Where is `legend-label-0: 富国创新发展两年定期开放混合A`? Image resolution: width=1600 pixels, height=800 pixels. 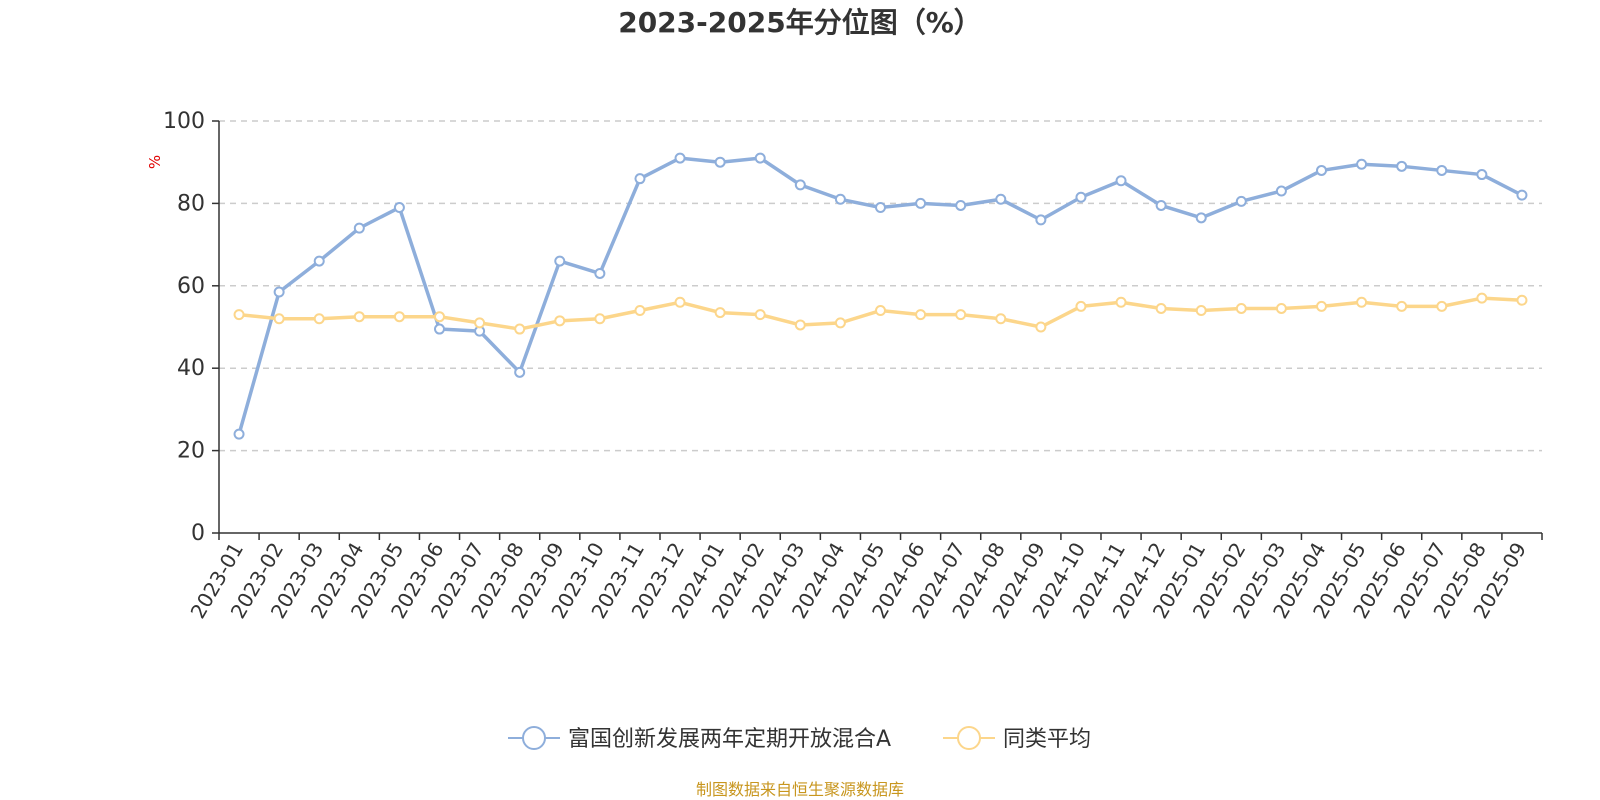 legend-label-0: 富国创新发展两年定期开放混合A is located at coordinates (729, 739).